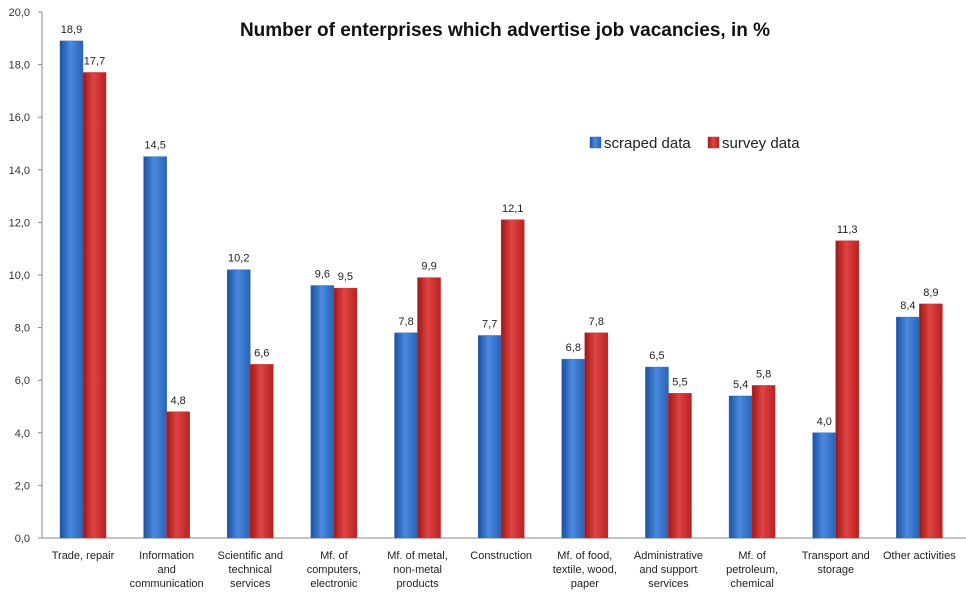 This screenshot has width=966, height=599. What do you see at coordinates (761, 143) in the screenshot?
I see `legend-label: survey data` at bounding box center [761, 143].